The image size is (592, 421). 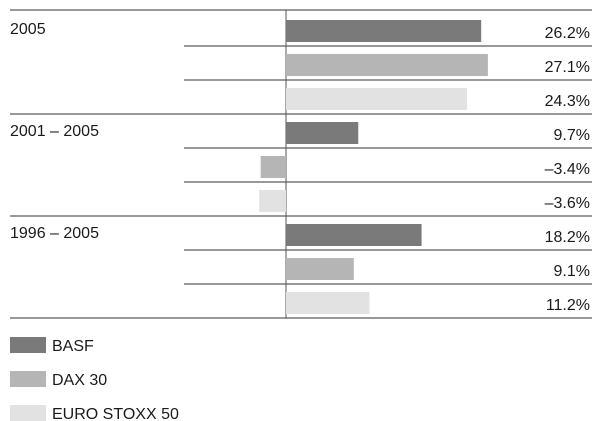 What do you see at coordinates (73, 346) in the screenshot?
I see `legend-label: BASF` at bounding box center [73, 346].